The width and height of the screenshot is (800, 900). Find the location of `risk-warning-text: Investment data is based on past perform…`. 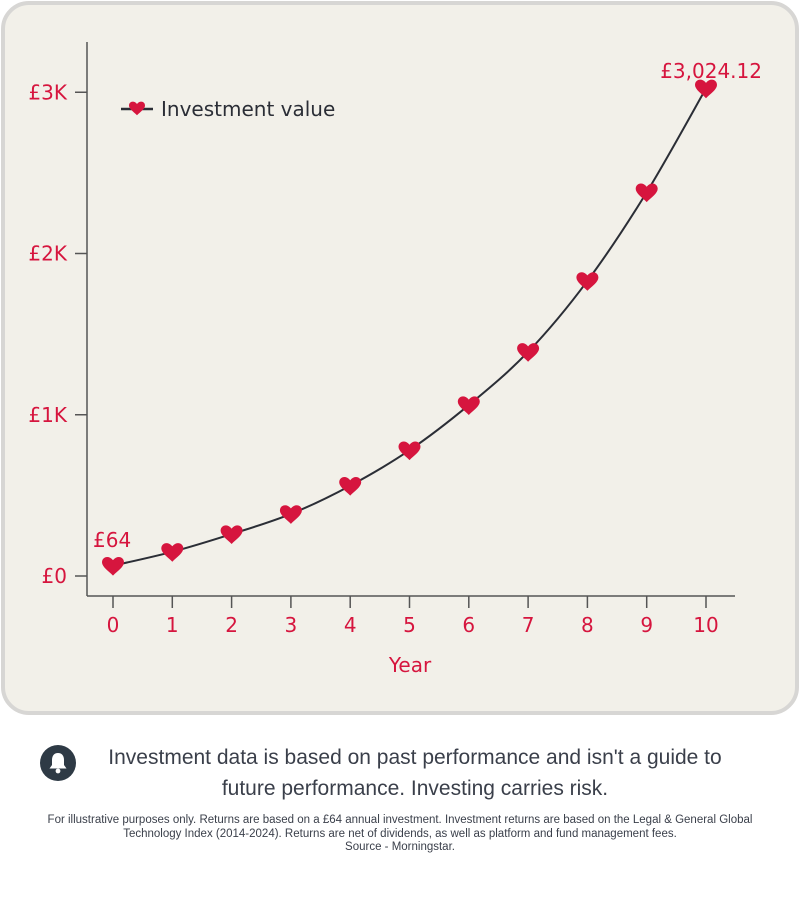

risk-warning-text: Investment data is based on past perform… is located at coordinates (415, 773).